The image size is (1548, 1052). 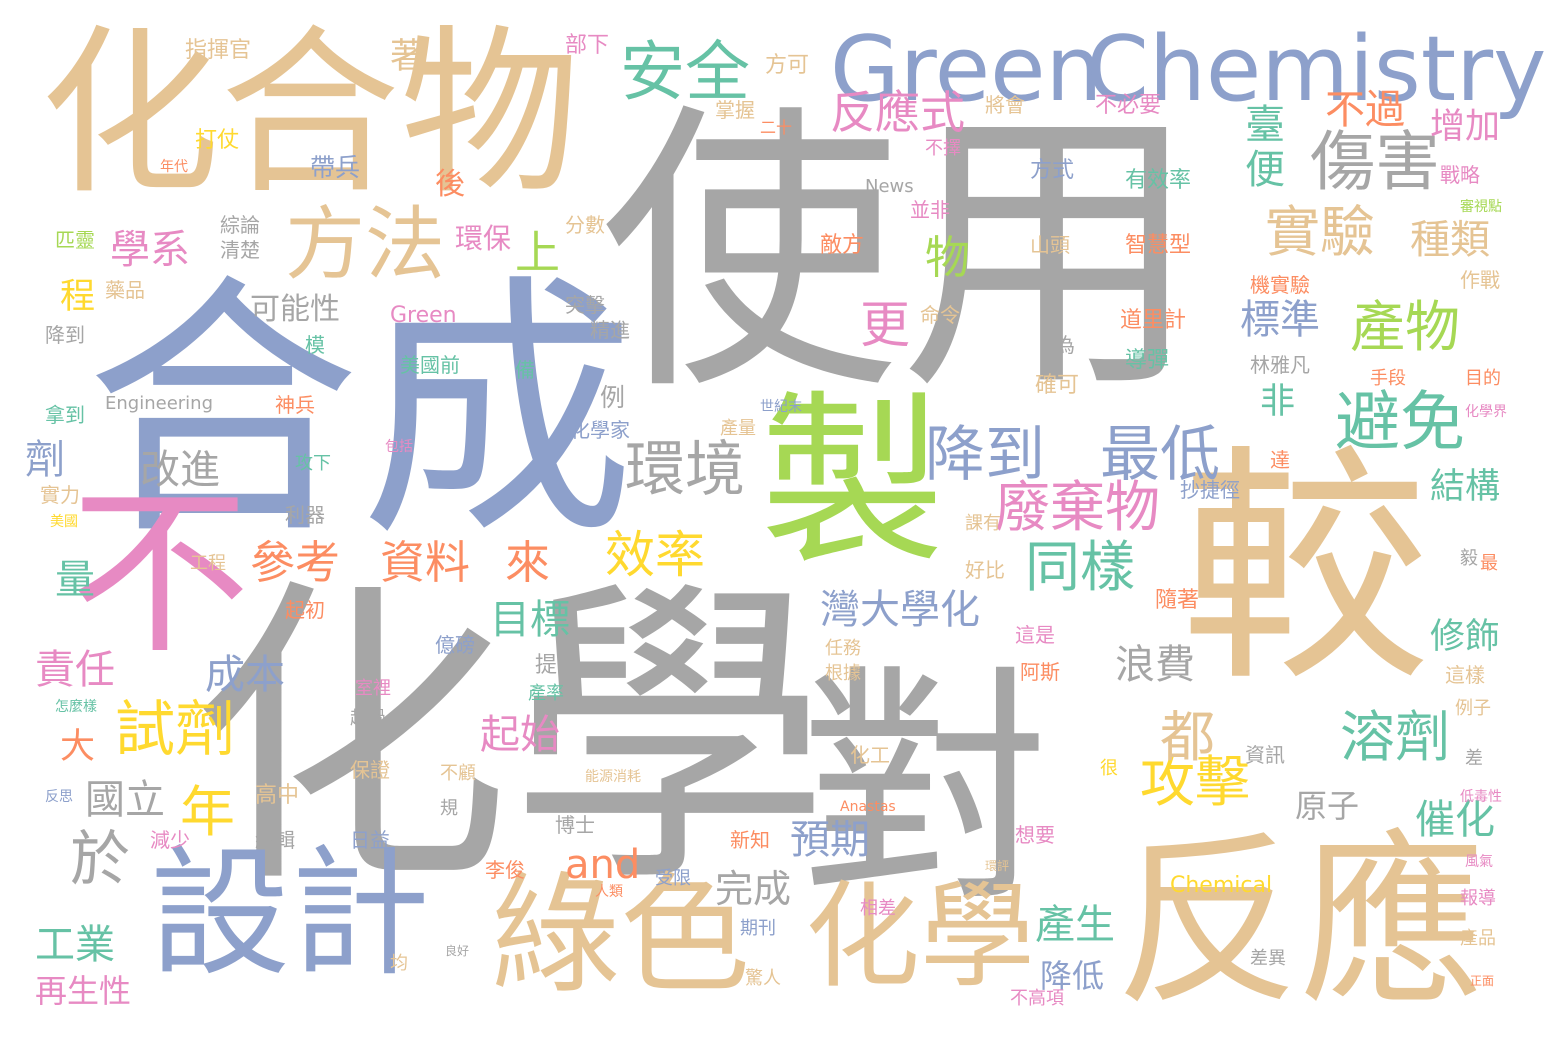 I want to click on word-cloud-word: 敵方, so click(x=842, y=246).